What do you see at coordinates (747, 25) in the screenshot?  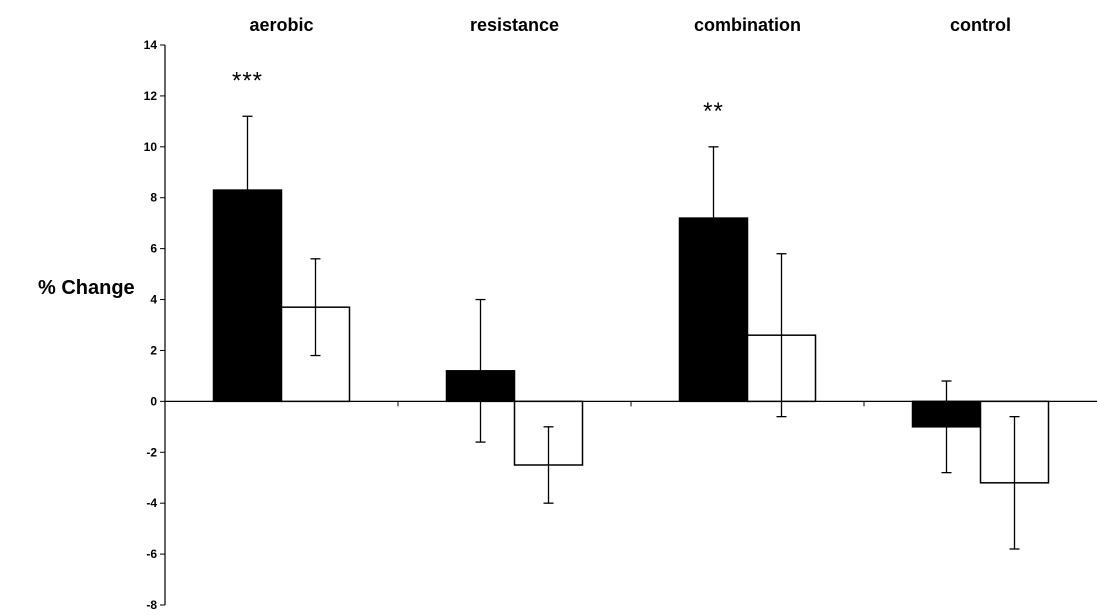 I see `category-label: combination` at bounding box center [747, 25].